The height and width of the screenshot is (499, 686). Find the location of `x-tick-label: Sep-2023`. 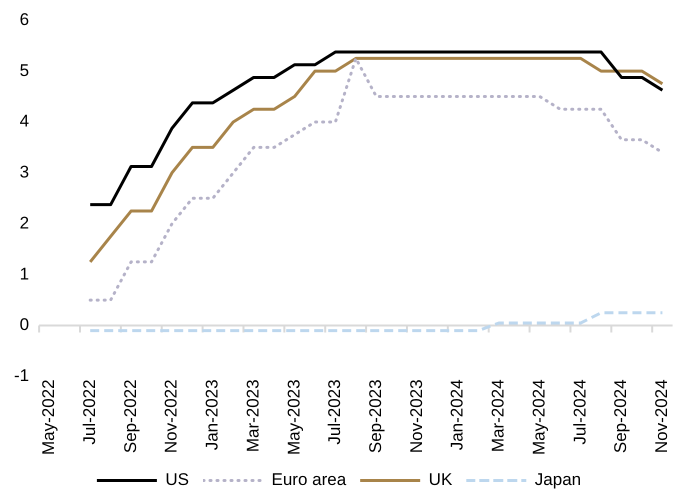

x-tick-label: Sep-2023 is located at coordinates (375, 416).